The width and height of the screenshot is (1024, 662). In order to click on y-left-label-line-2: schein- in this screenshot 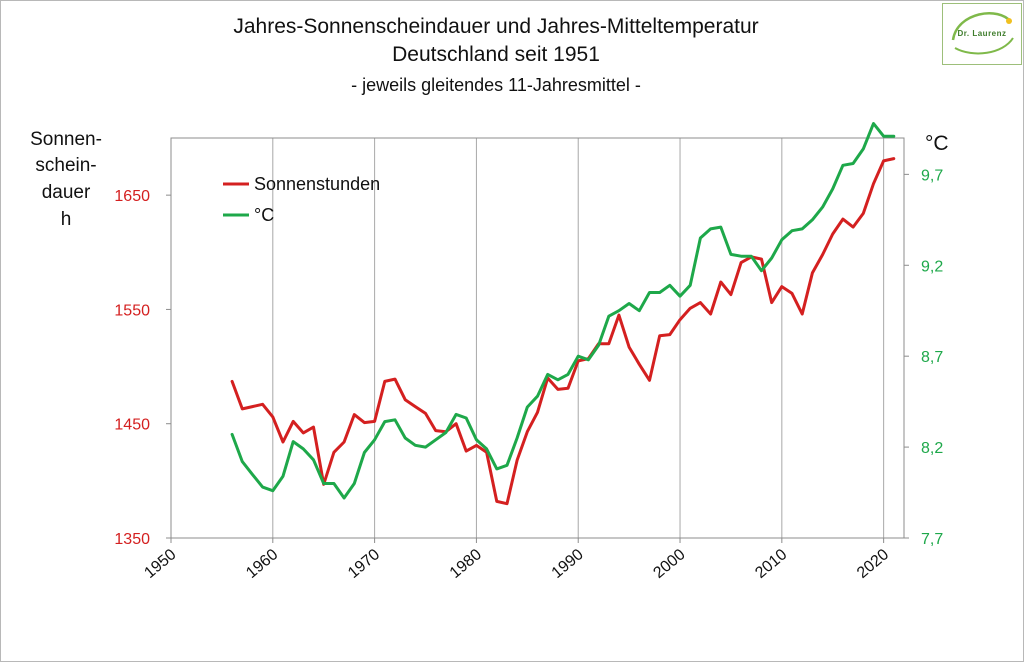, I will do `click(66, 165)`.